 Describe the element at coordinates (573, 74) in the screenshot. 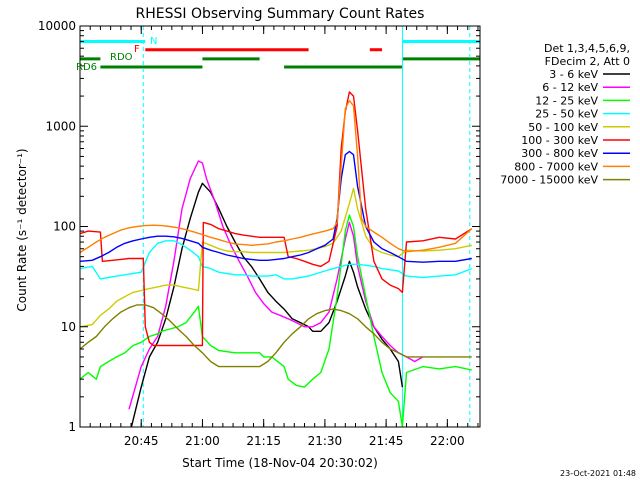

I see `legend-label: 3 - 6 keV` at that location.